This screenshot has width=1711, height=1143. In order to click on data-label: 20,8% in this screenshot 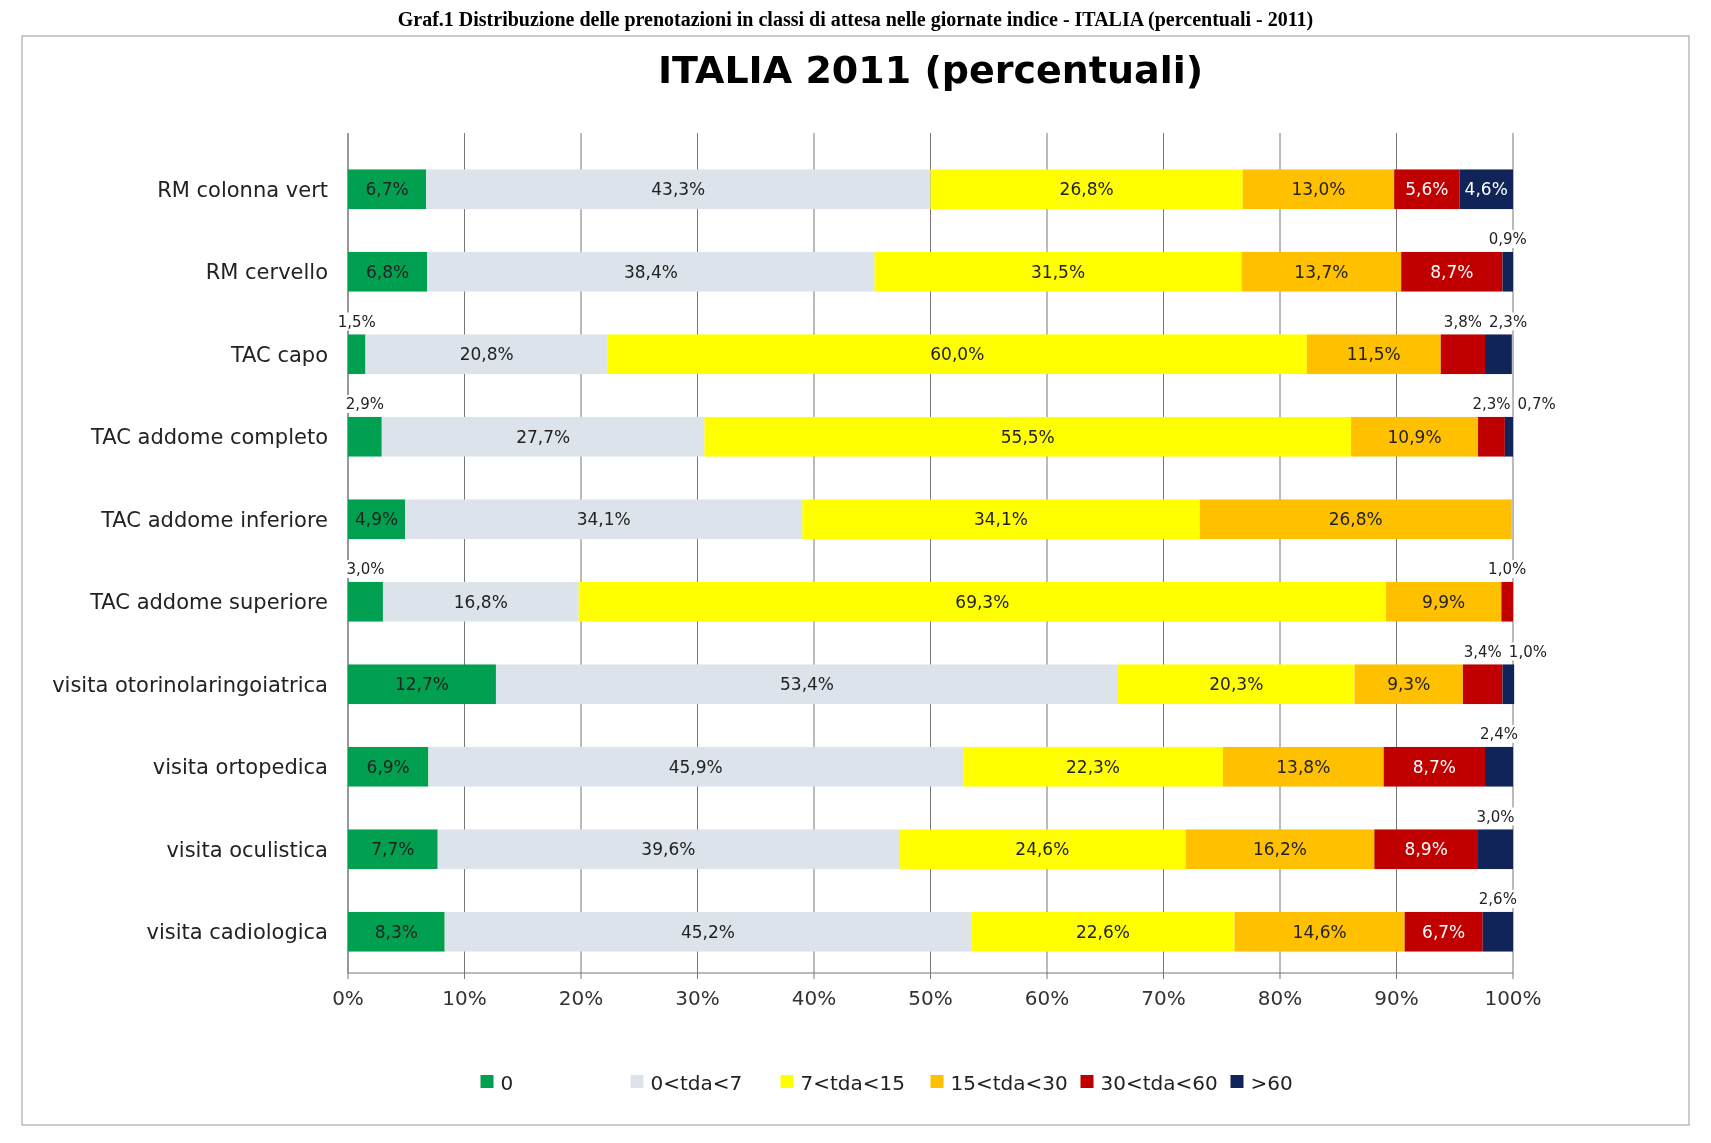, I will do `click(486, 354)`.